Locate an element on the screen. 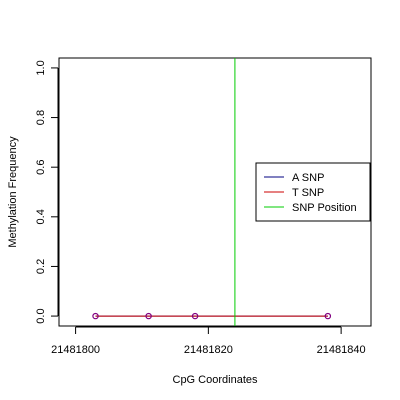  legend-label: A SNP is located at coordinates (308, 178).